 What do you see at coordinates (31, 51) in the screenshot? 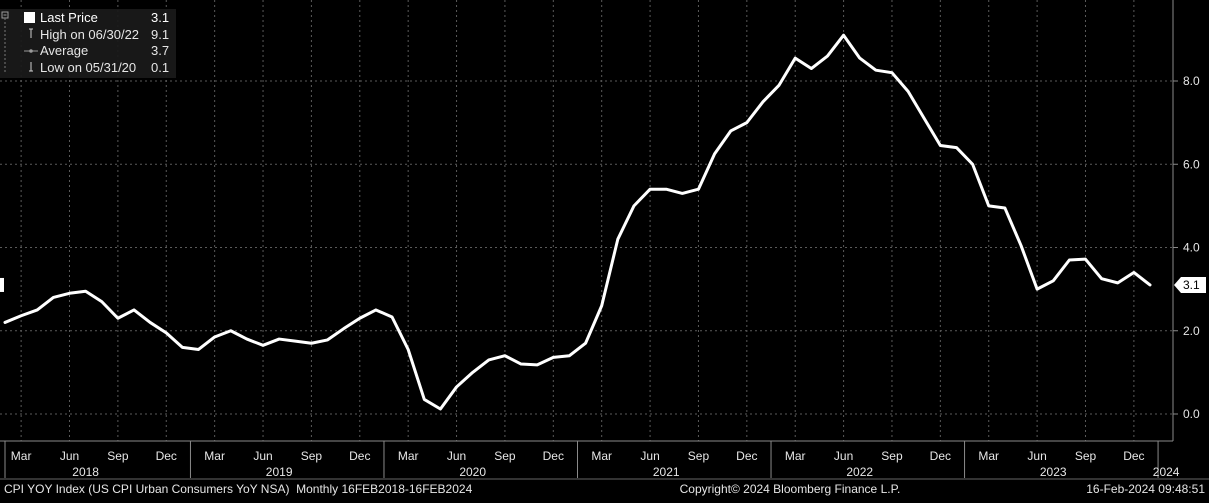
I see `average-marker-icon` at bounding box center [31, 51].